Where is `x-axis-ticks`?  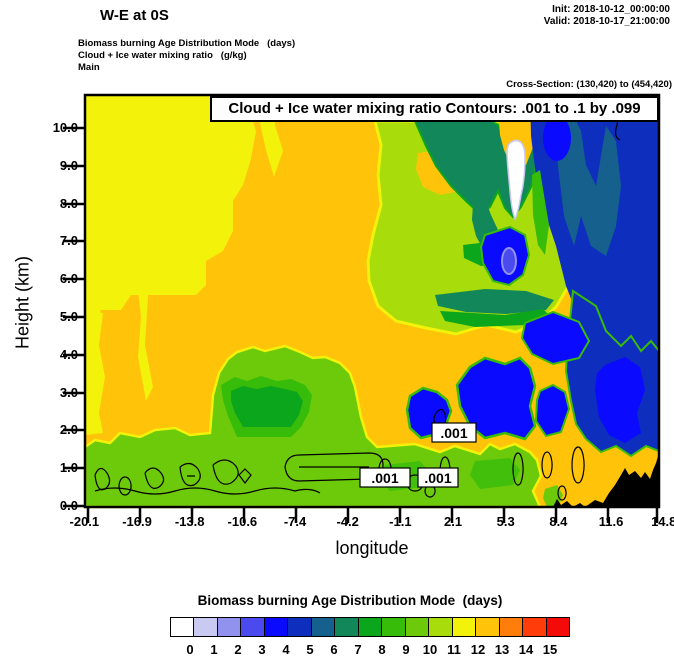
x-axis-ticks is located at coordinates (372, 515).